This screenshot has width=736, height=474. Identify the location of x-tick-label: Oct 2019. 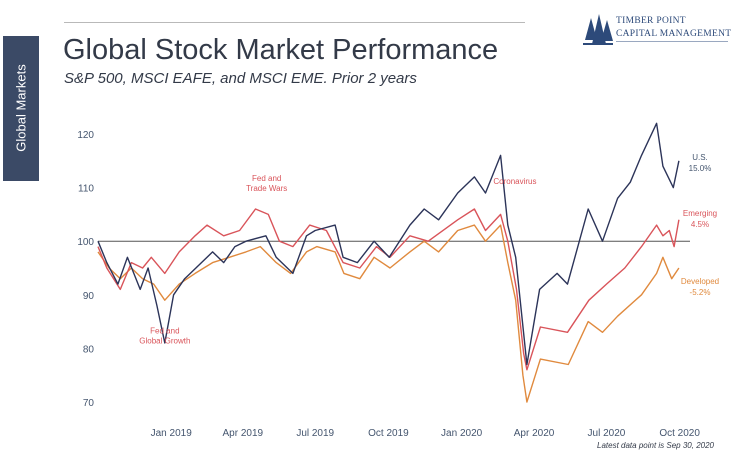
(388, 433).